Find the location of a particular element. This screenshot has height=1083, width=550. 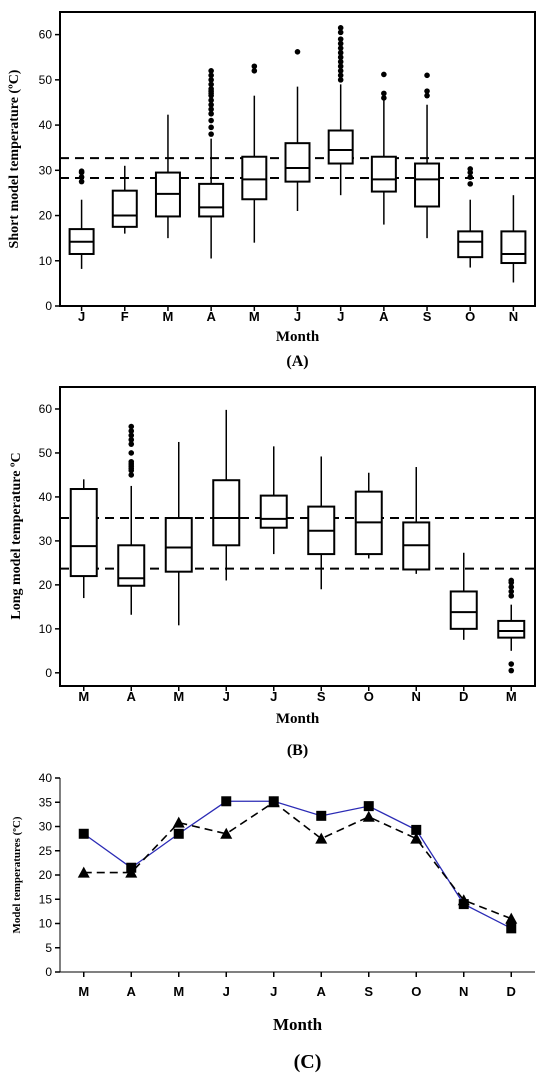

x-tick-label: D is located at coordinates (511, 991).